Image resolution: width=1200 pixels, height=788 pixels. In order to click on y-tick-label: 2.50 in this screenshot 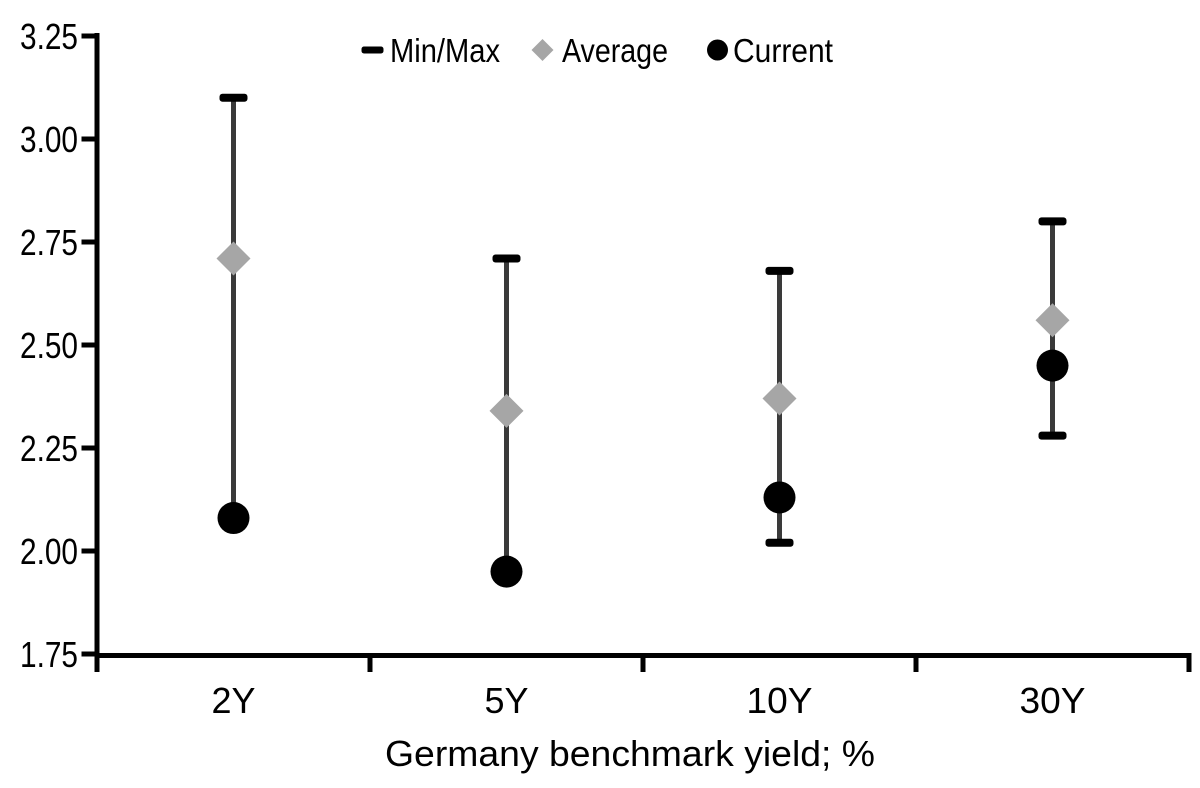, I will do `click(49, 345)`.